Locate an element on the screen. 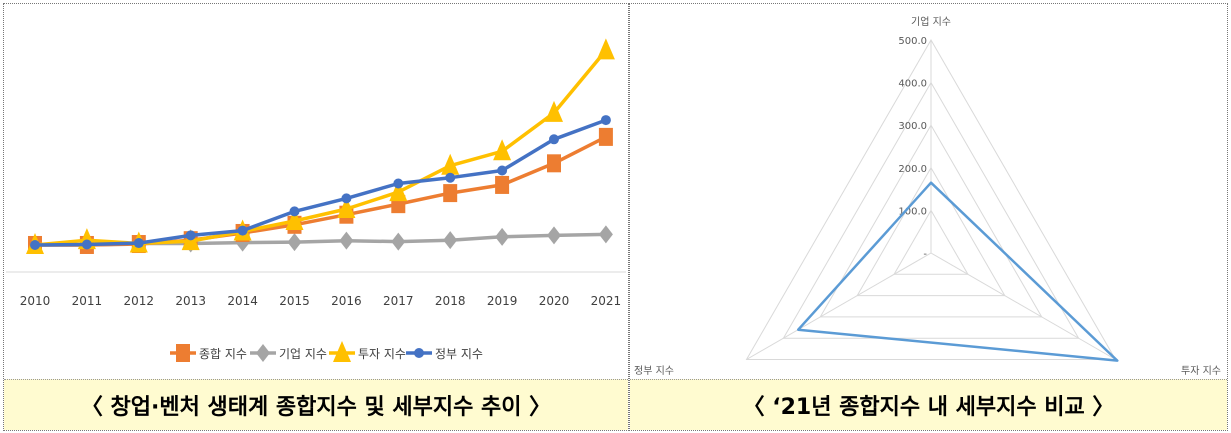  radial-tick-label: 500.0 is located at coordinates (912, 41).